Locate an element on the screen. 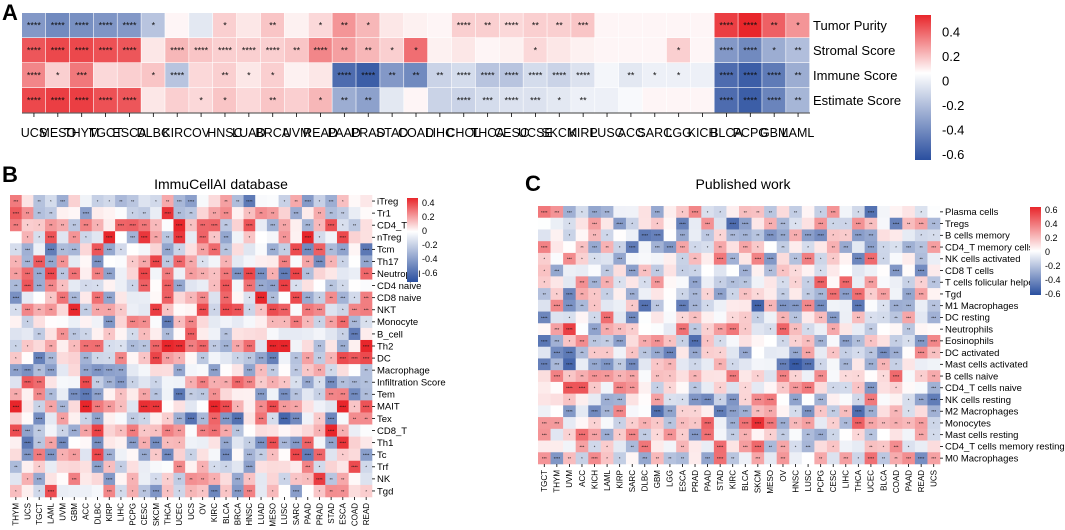 Image resolution: width=1065 pixels, height=530 pixels. column-label: UCS is located at coordinates (191, 511).